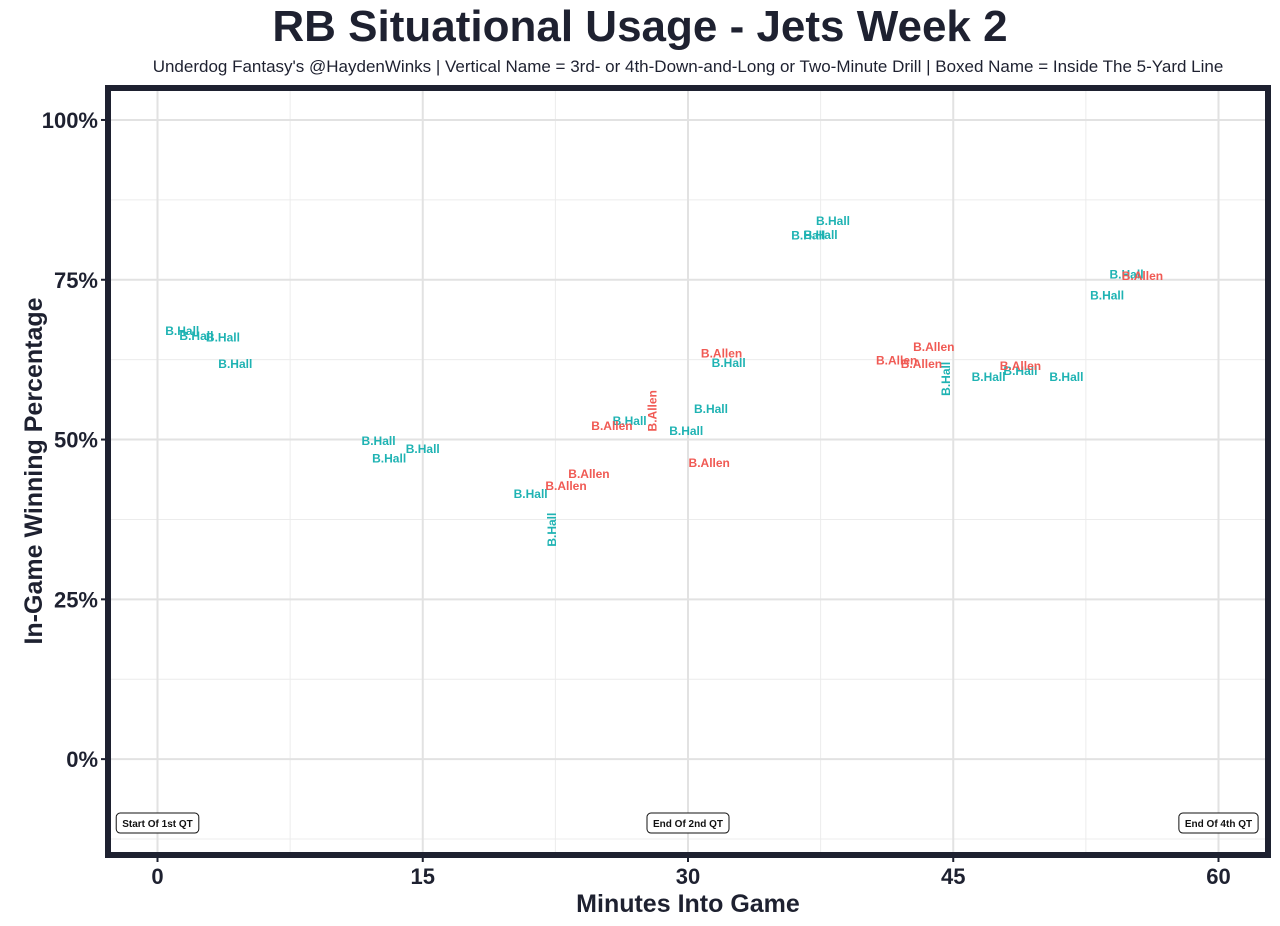  I want to click on x-tick-label: 60, so click(1218, 876).